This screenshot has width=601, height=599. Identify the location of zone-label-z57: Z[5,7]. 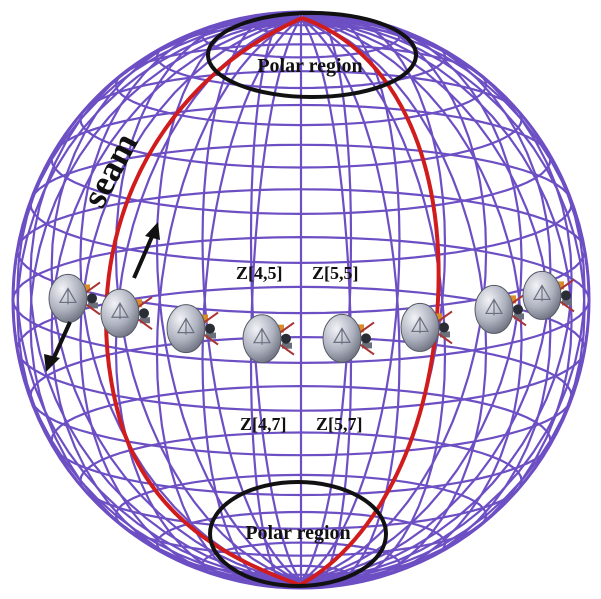
(339, 424).